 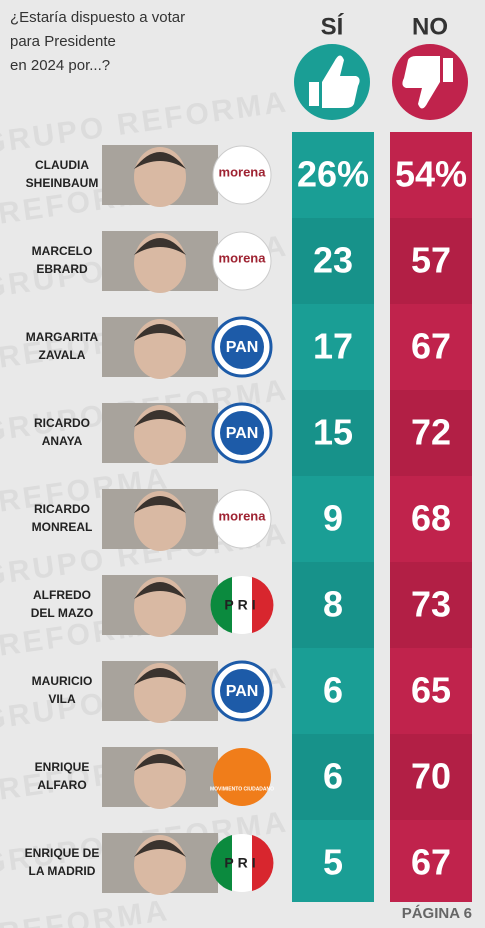 I want to click on yes-value: 17, so click(x=333, y=346).